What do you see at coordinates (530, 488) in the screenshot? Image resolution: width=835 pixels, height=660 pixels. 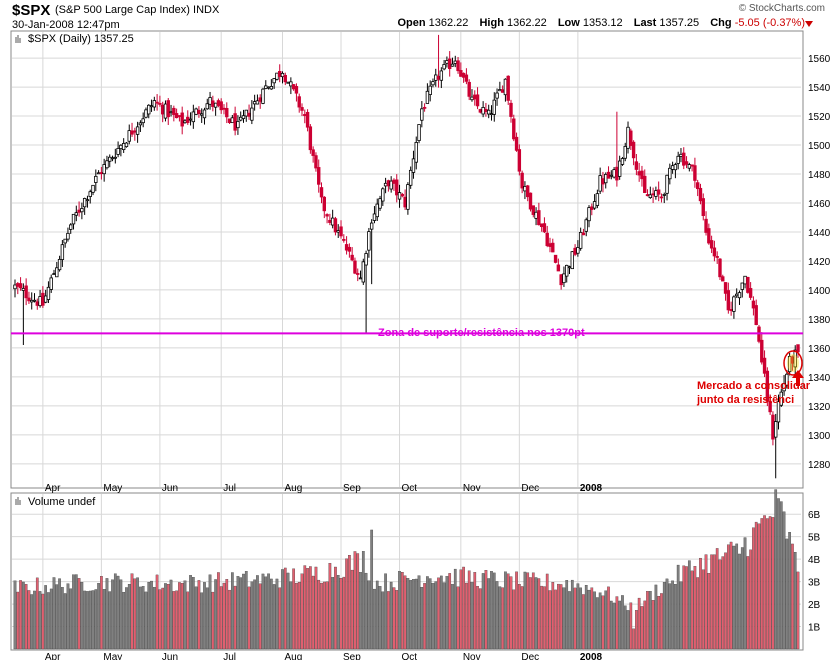 I see `price-x-tick: Dec` at bounding box center [530, 488].